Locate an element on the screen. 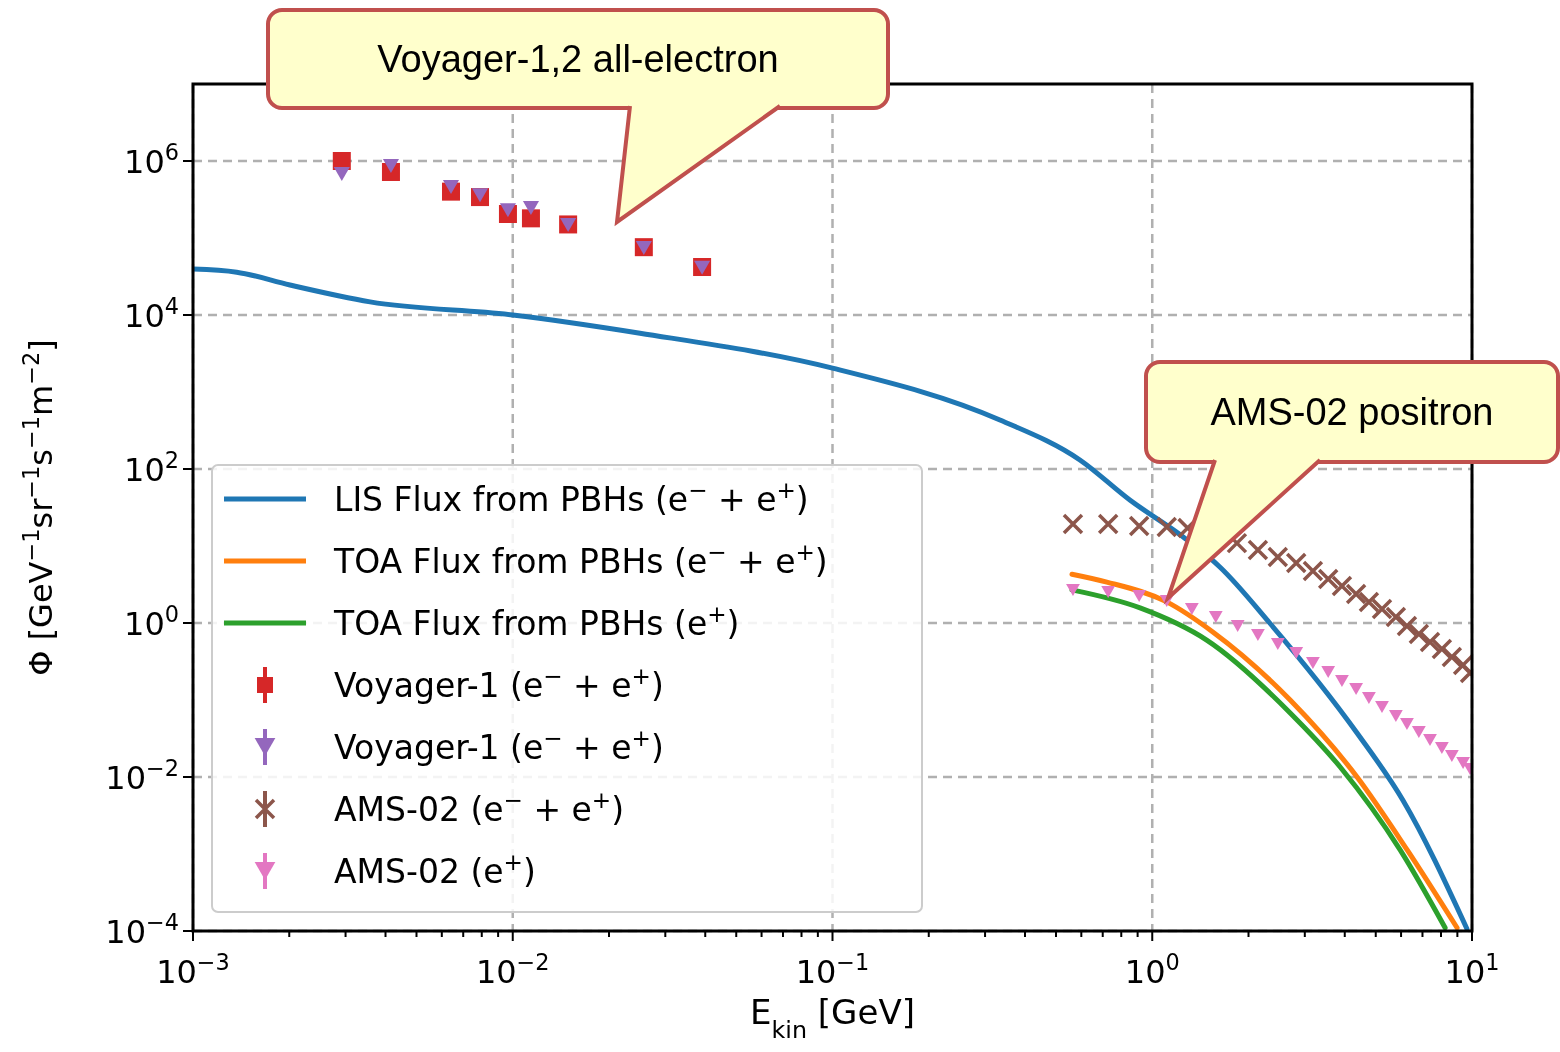  x-tick-label: 10$^{−3}$ is located at coordinates (193, 970).